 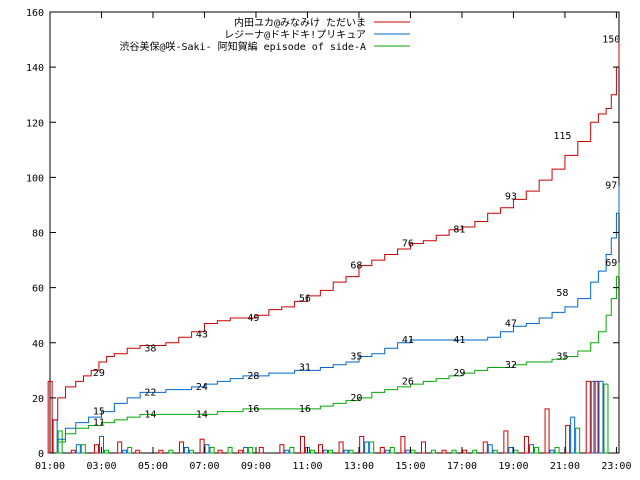 What do you see at coordinates (153, 466) in the screenshot?
I see `x-tick-label: 05:00` at bounding box center [153, 466].